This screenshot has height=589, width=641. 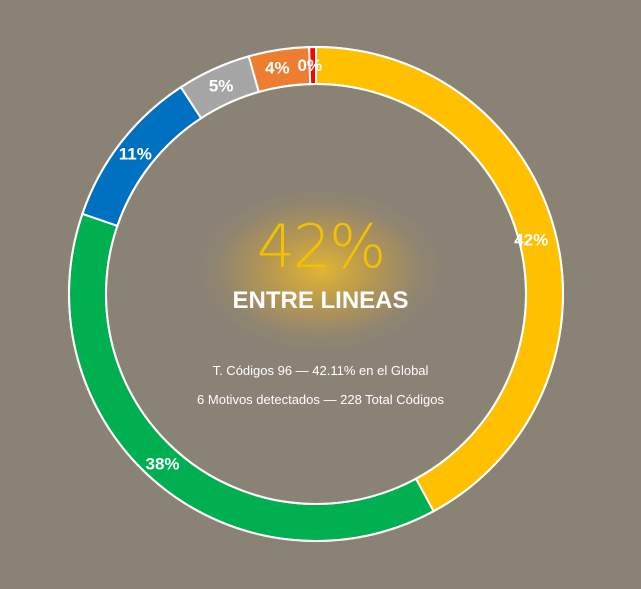 What do you see at coordinates (531, 240) in the screenshot?
I see `slice-label: 42%` at bounding box center [531, 240].